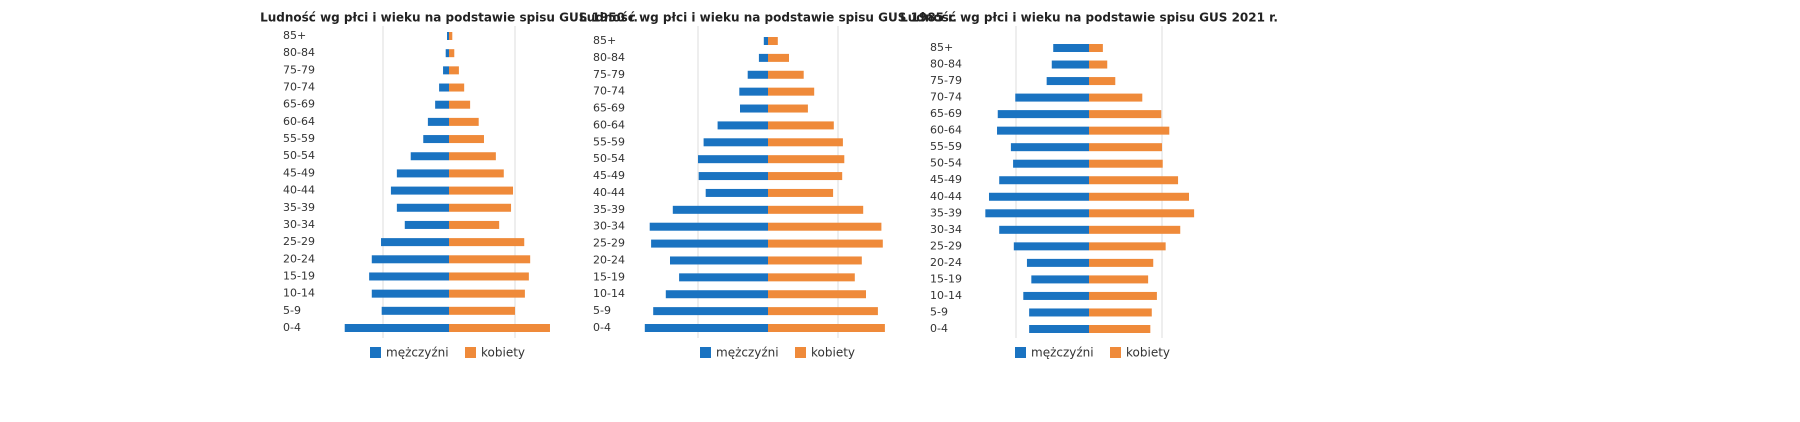 This screenshot has height=422, width=1800. Describe the element at coordinates (299, 121) in the screenshot. I see `y-tick-label: 60-64` at that location.